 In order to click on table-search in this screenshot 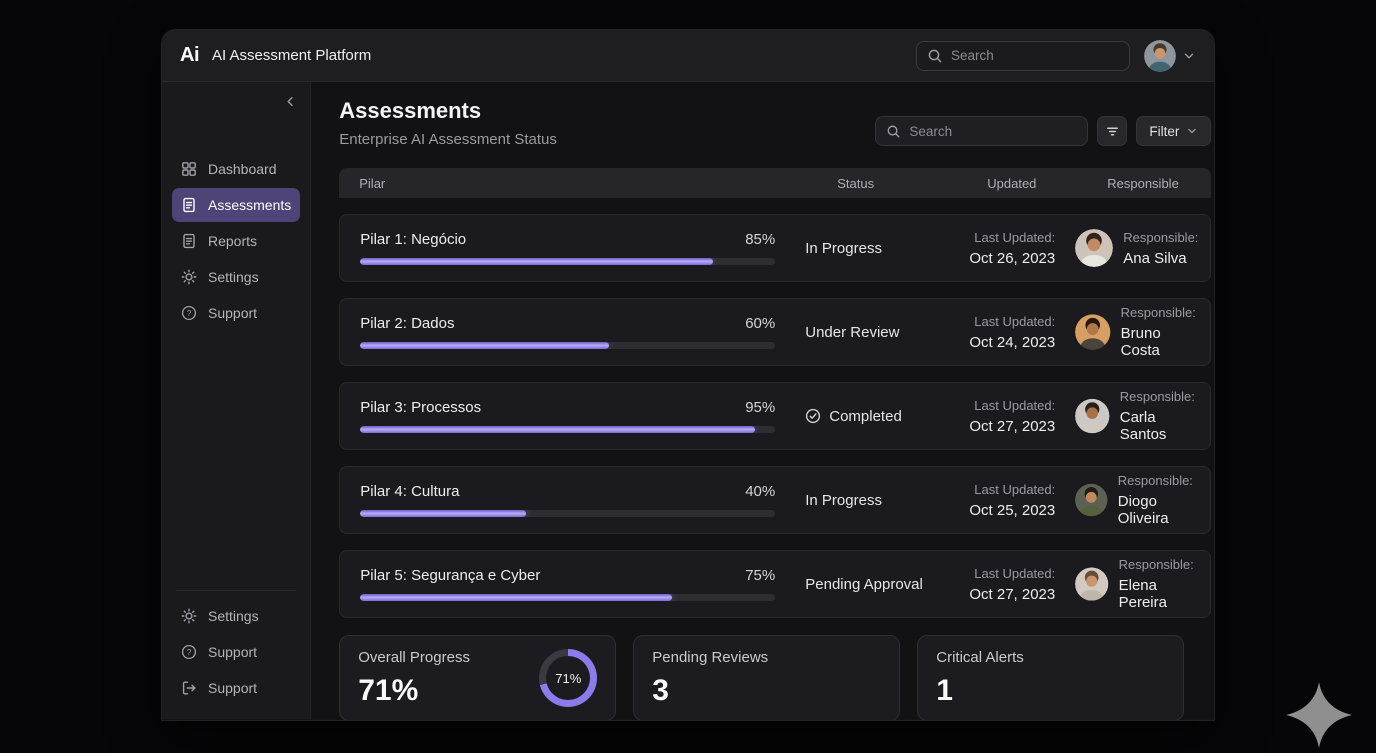, I will do `click(982, 131)`.